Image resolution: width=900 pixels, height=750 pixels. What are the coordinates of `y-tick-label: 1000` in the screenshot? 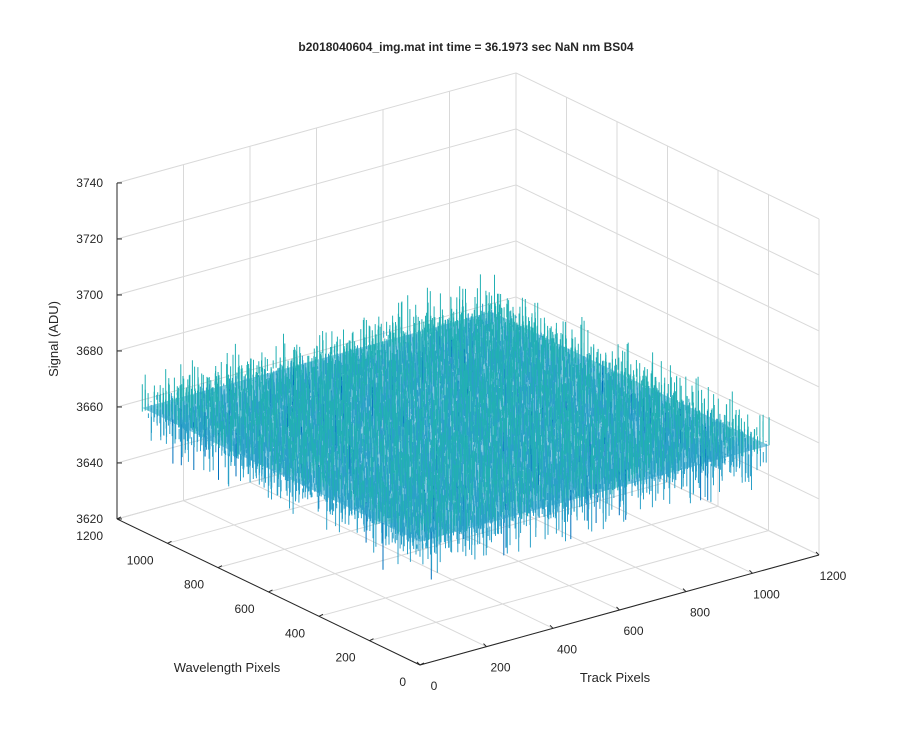 It's located at (140, 560).